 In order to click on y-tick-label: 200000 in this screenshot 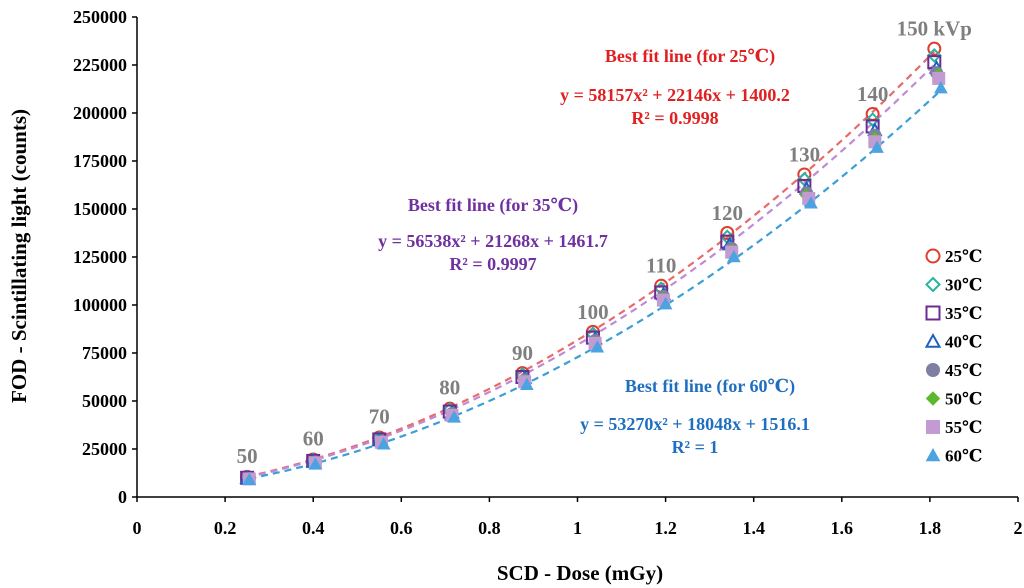, I will do `click(100, 113)`.